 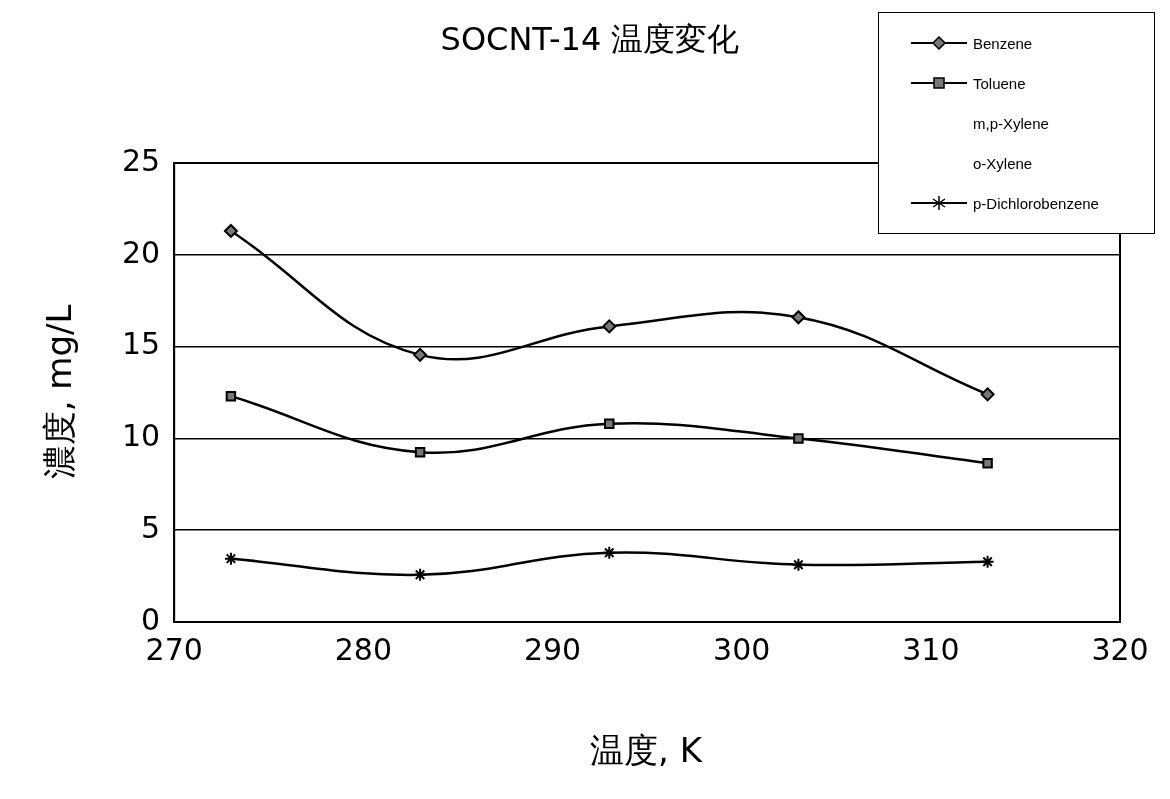 I want to click on x-tick-label: 320, so click(x=1120, y=649).